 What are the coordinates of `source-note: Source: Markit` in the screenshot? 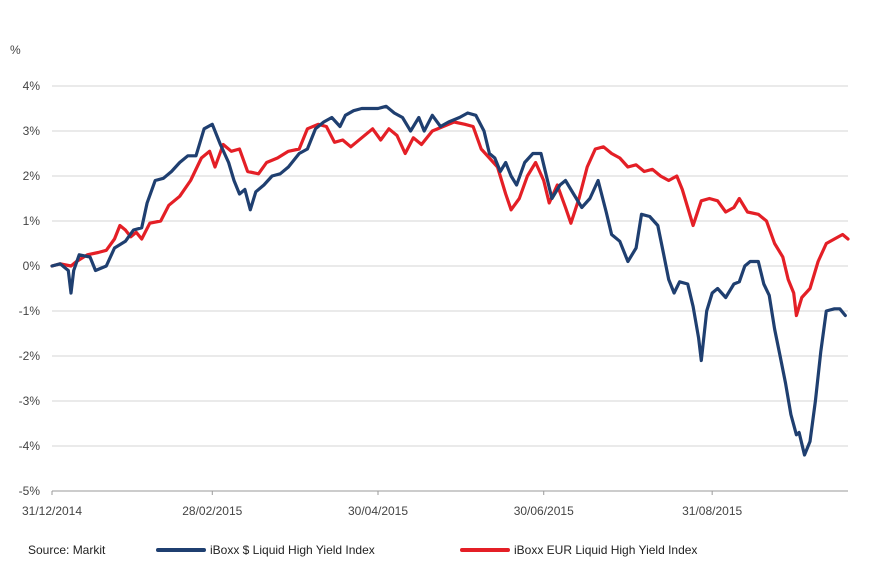 It's located at (67, 550).